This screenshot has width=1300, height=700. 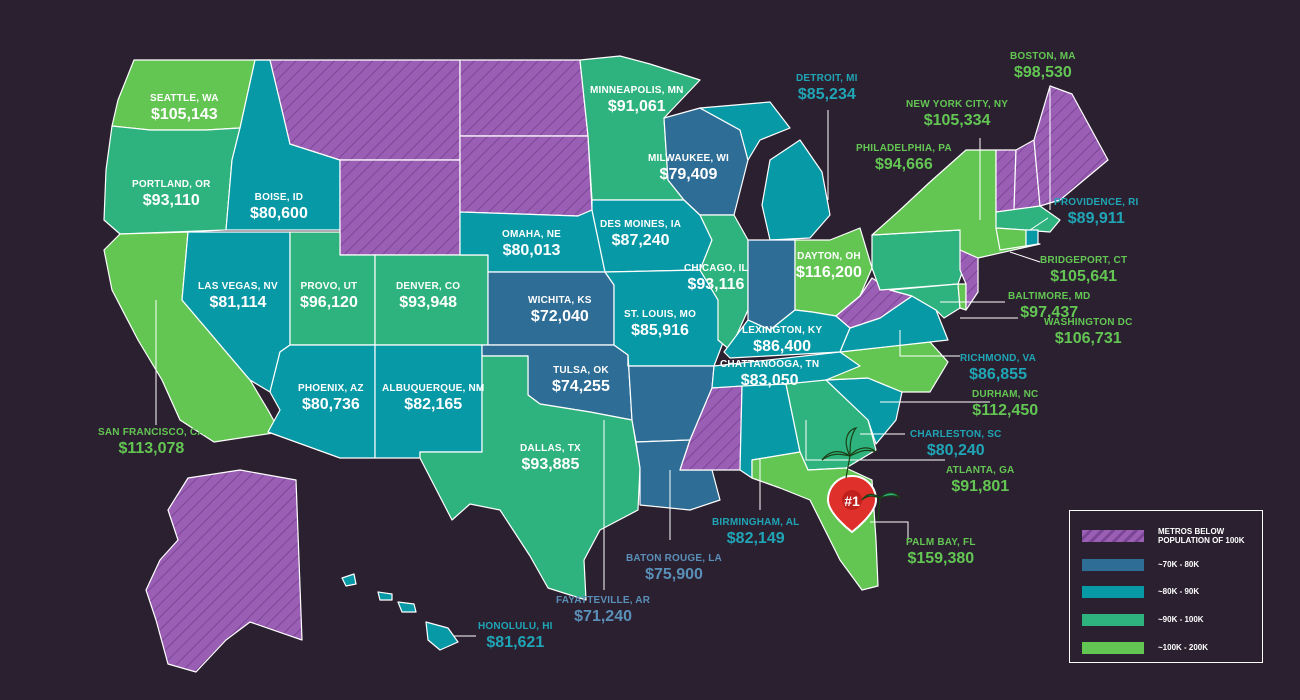 What do you see at coordinates (641, 224) in the screenshot?
I see `city-name: DES MOINES, IA` at bounding box center [641, 224].